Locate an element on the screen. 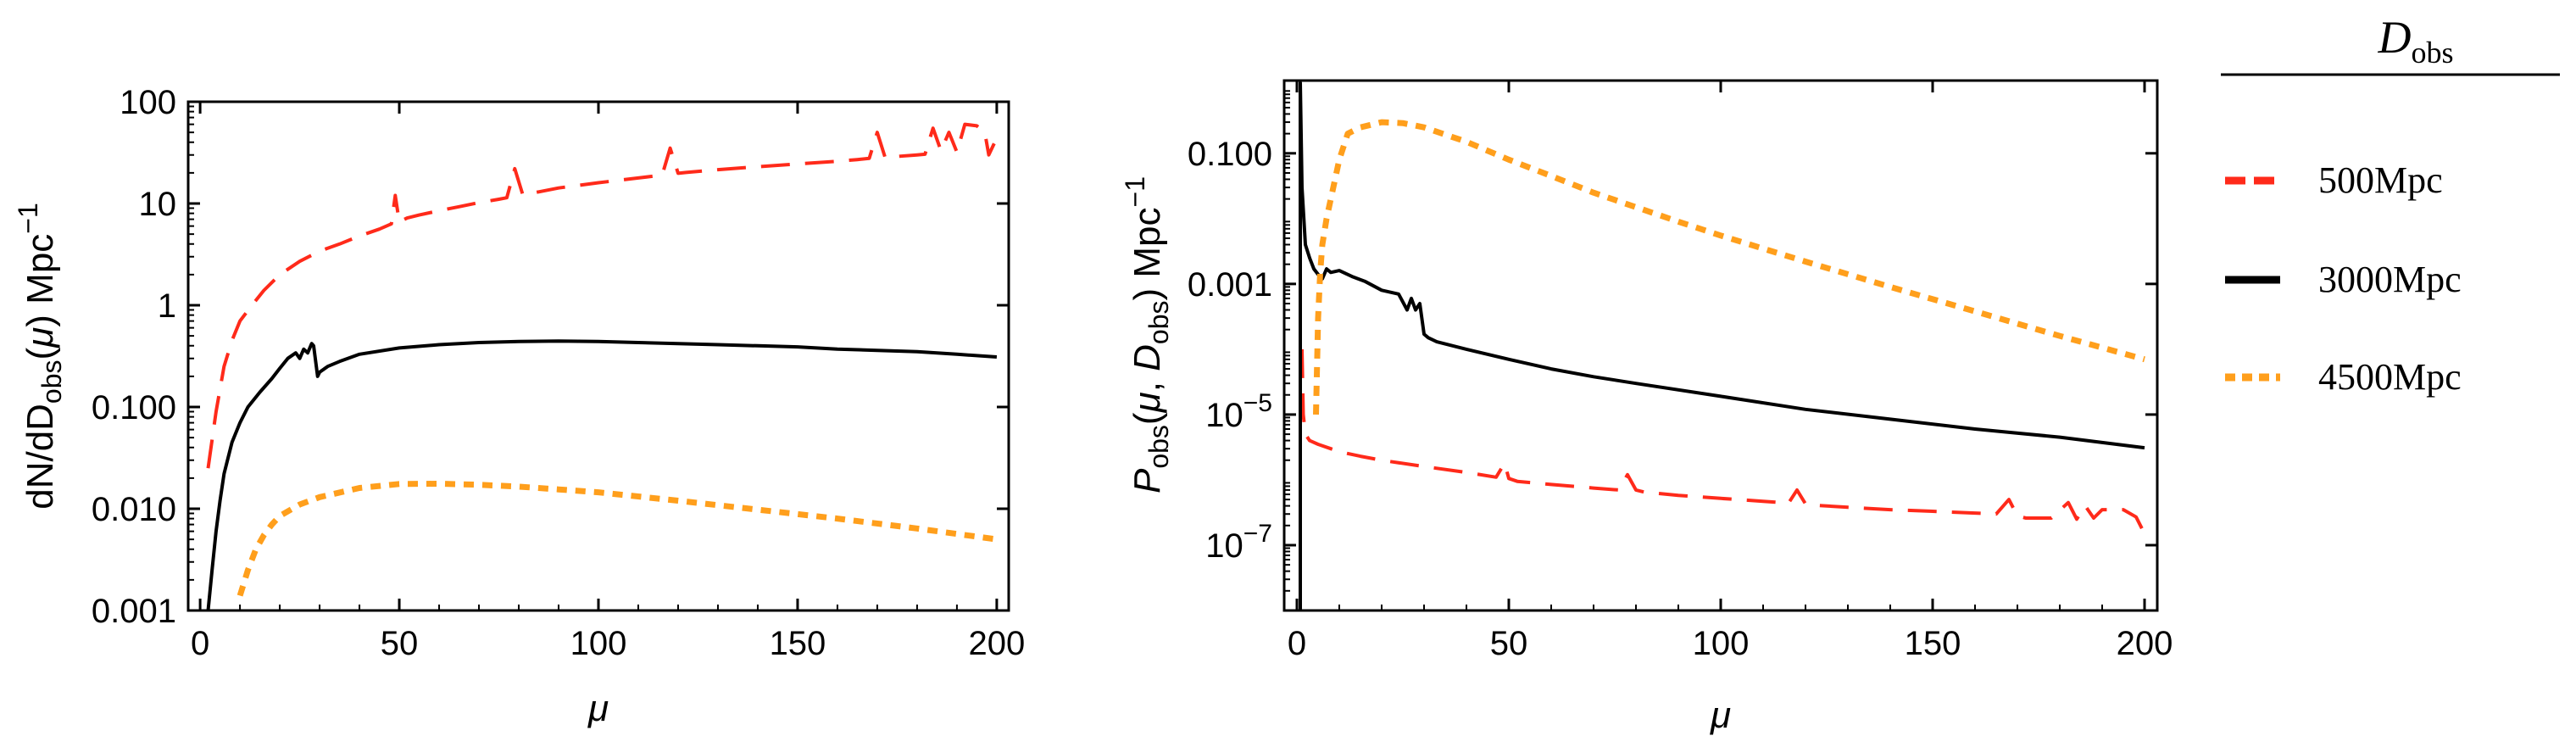  left-chart-xlabel: μ is located at coordinates (598, 708).